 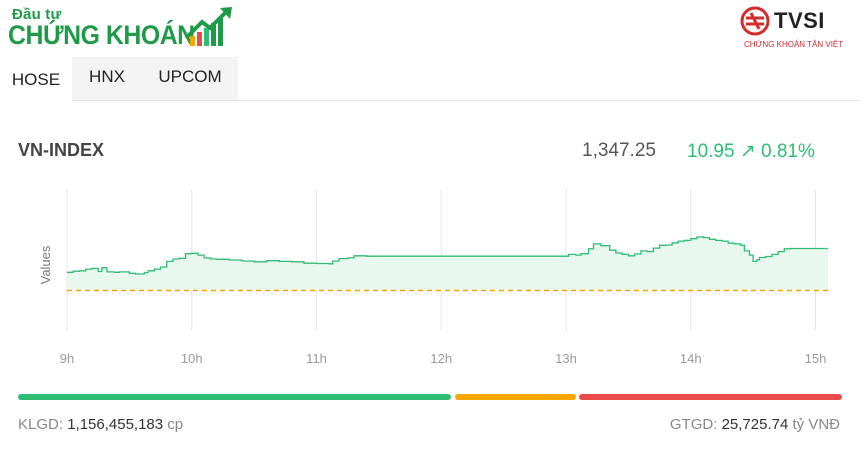 I want to click on x-axis-ticks: 9h 10h 11h 12h 13h 14h 15h, so click(x=443, y=358).